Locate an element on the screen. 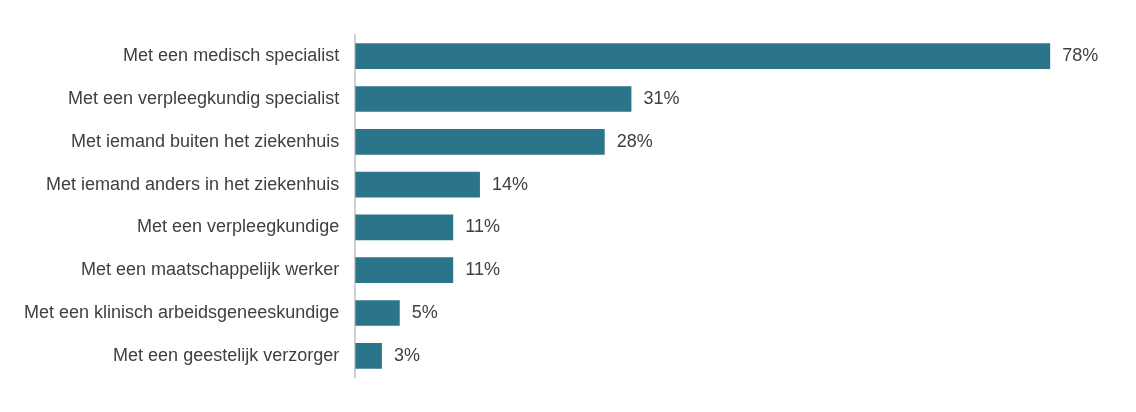 Image resolution: width=1136 pixels, height=412 pixels. y-tick-label: Met een medisch specialist is located at coordinates (231, 55).